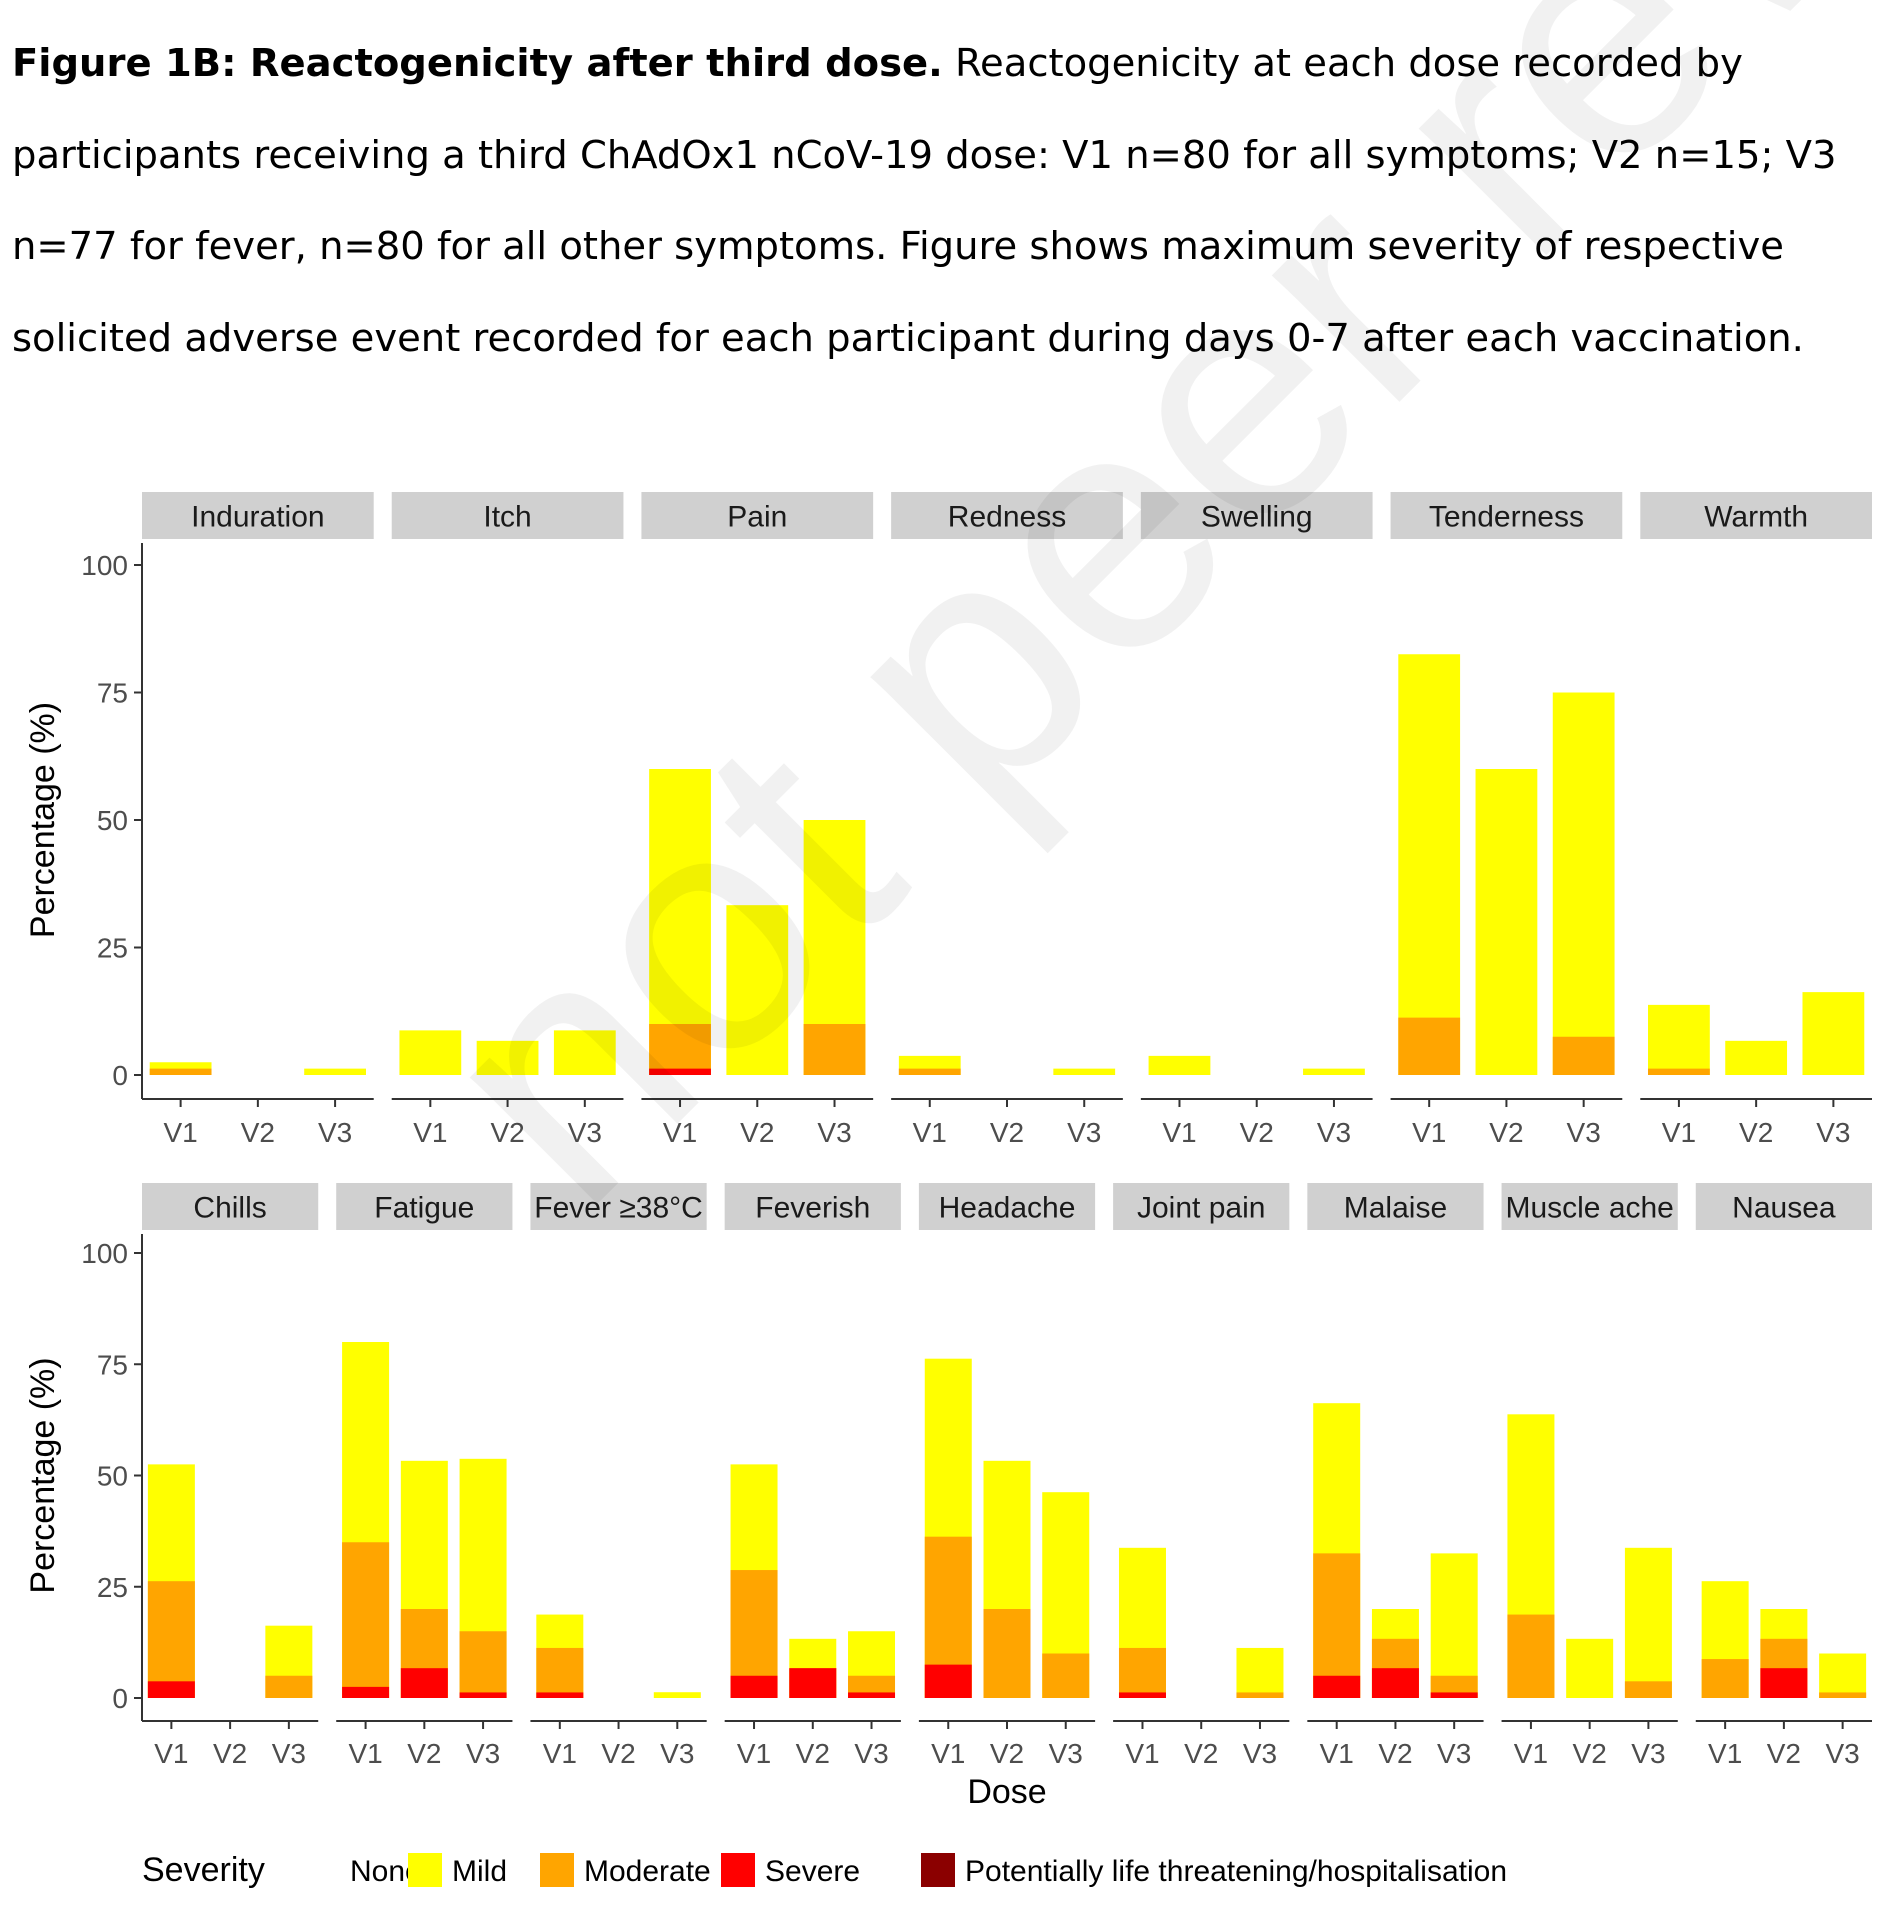  What do you see at coordinates (1429, 864) in the screenshot?
I see `bar-tenderness-v1-mild` at bounding box center [1429, 864].